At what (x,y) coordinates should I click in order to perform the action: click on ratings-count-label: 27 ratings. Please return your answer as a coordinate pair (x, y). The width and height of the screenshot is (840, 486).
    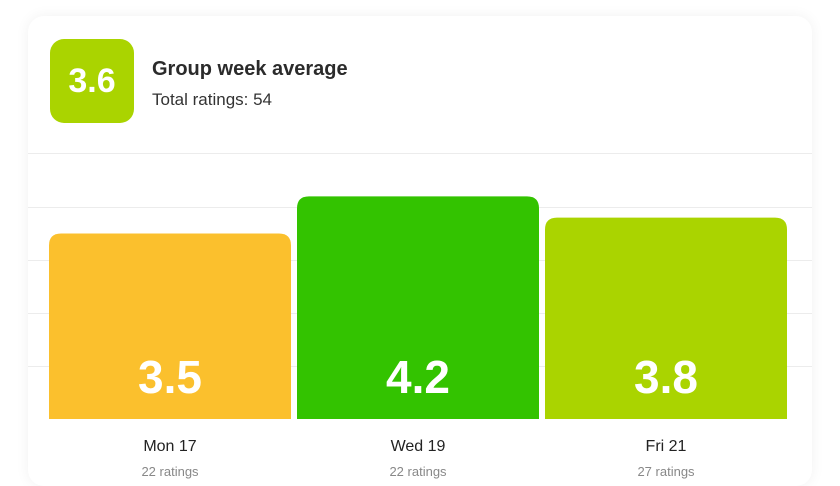
    Looking at the image, I should click on (666, 471).